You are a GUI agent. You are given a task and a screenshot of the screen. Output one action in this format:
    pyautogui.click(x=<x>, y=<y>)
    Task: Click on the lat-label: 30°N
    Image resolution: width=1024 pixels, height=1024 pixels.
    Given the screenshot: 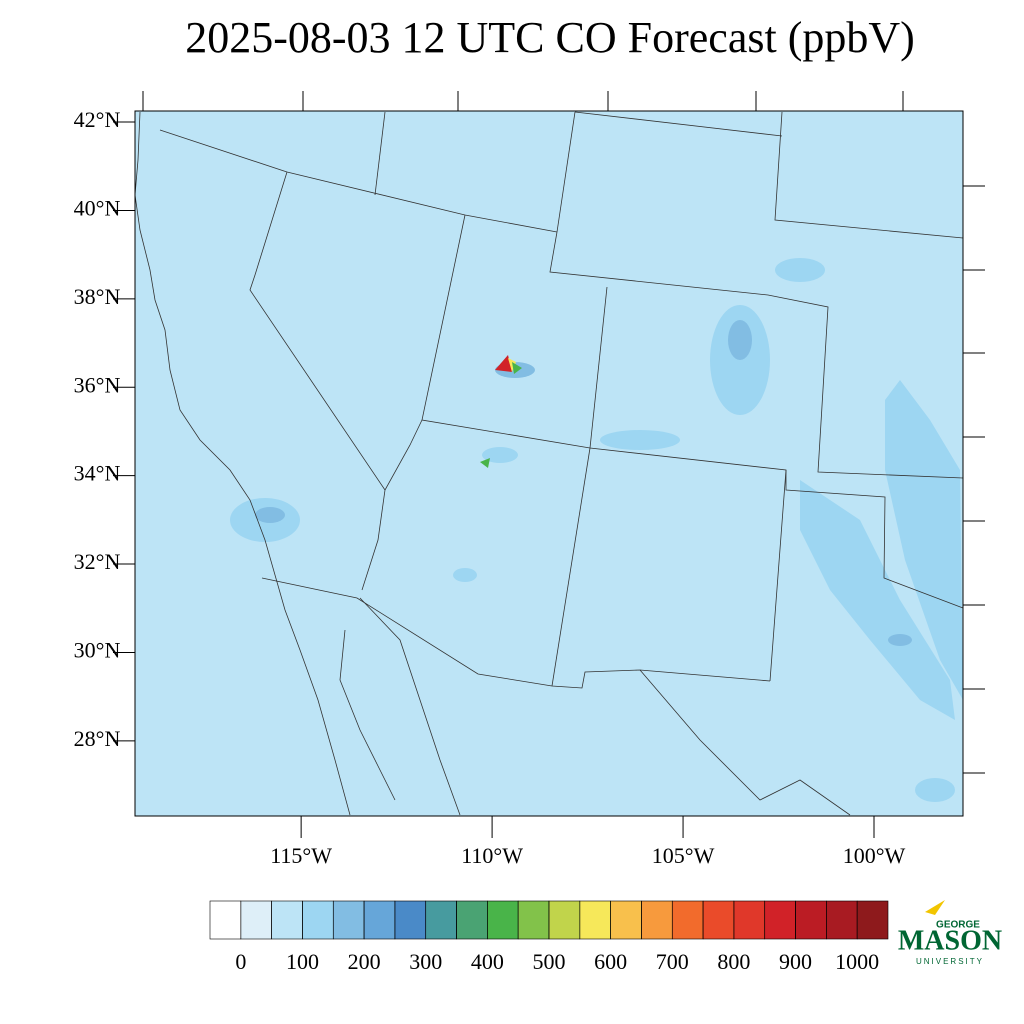 What is the action you would take?
    pyautogui.click(x=97, y=650)
    